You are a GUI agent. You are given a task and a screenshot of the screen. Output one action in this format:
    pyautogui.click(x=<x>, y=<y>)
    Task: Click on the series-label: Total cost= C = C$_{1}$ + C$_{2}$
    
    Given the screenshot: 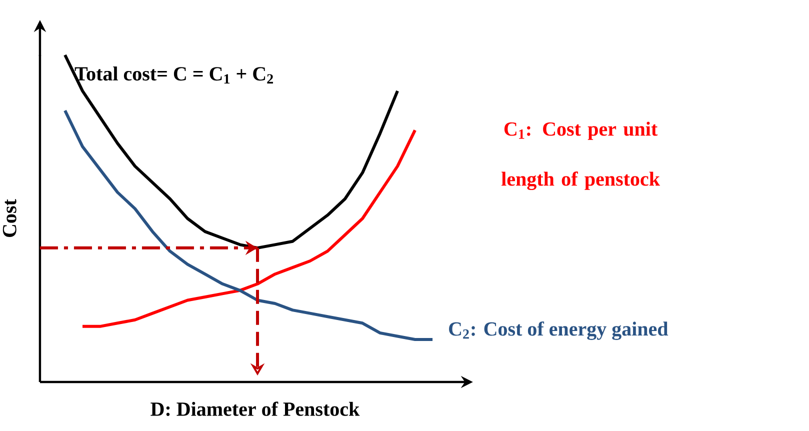 What is the action you would take?
    pyautogui.click(x=173, y=75)
    